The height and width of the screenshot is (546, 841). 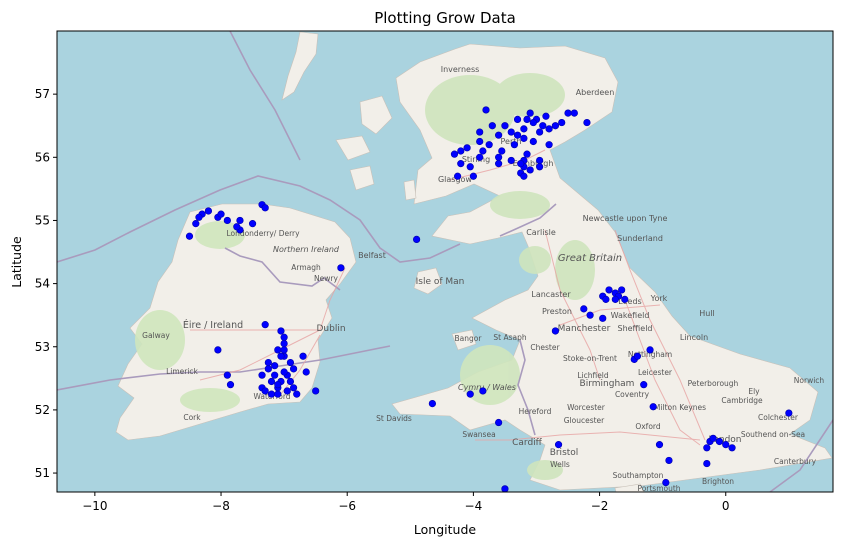 I want to click on map-label-leicester: Leicester, so click(x=655, y=372).